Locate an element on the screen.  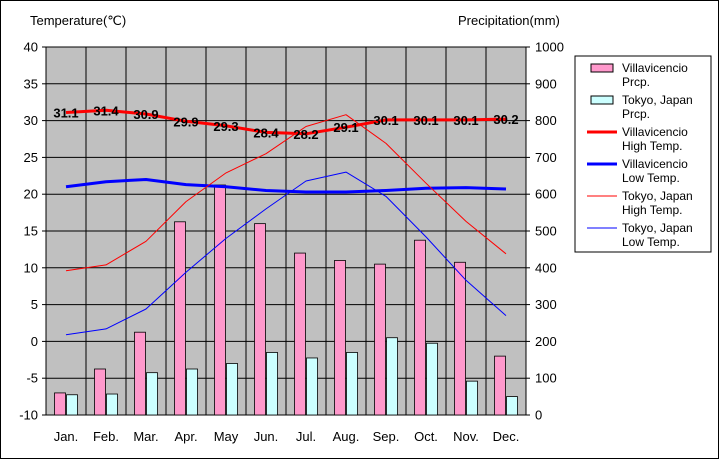
y-left-tick-7: 5 is located at coordinates (34, 304).